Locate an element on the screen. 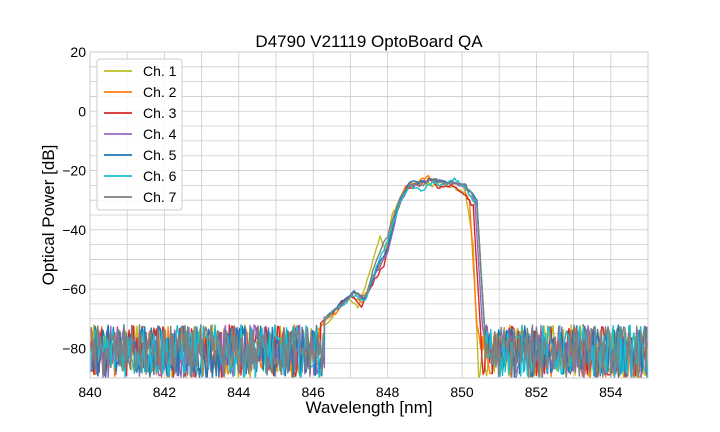  y-tick-label: −80 is located at coordinates (74, 348).